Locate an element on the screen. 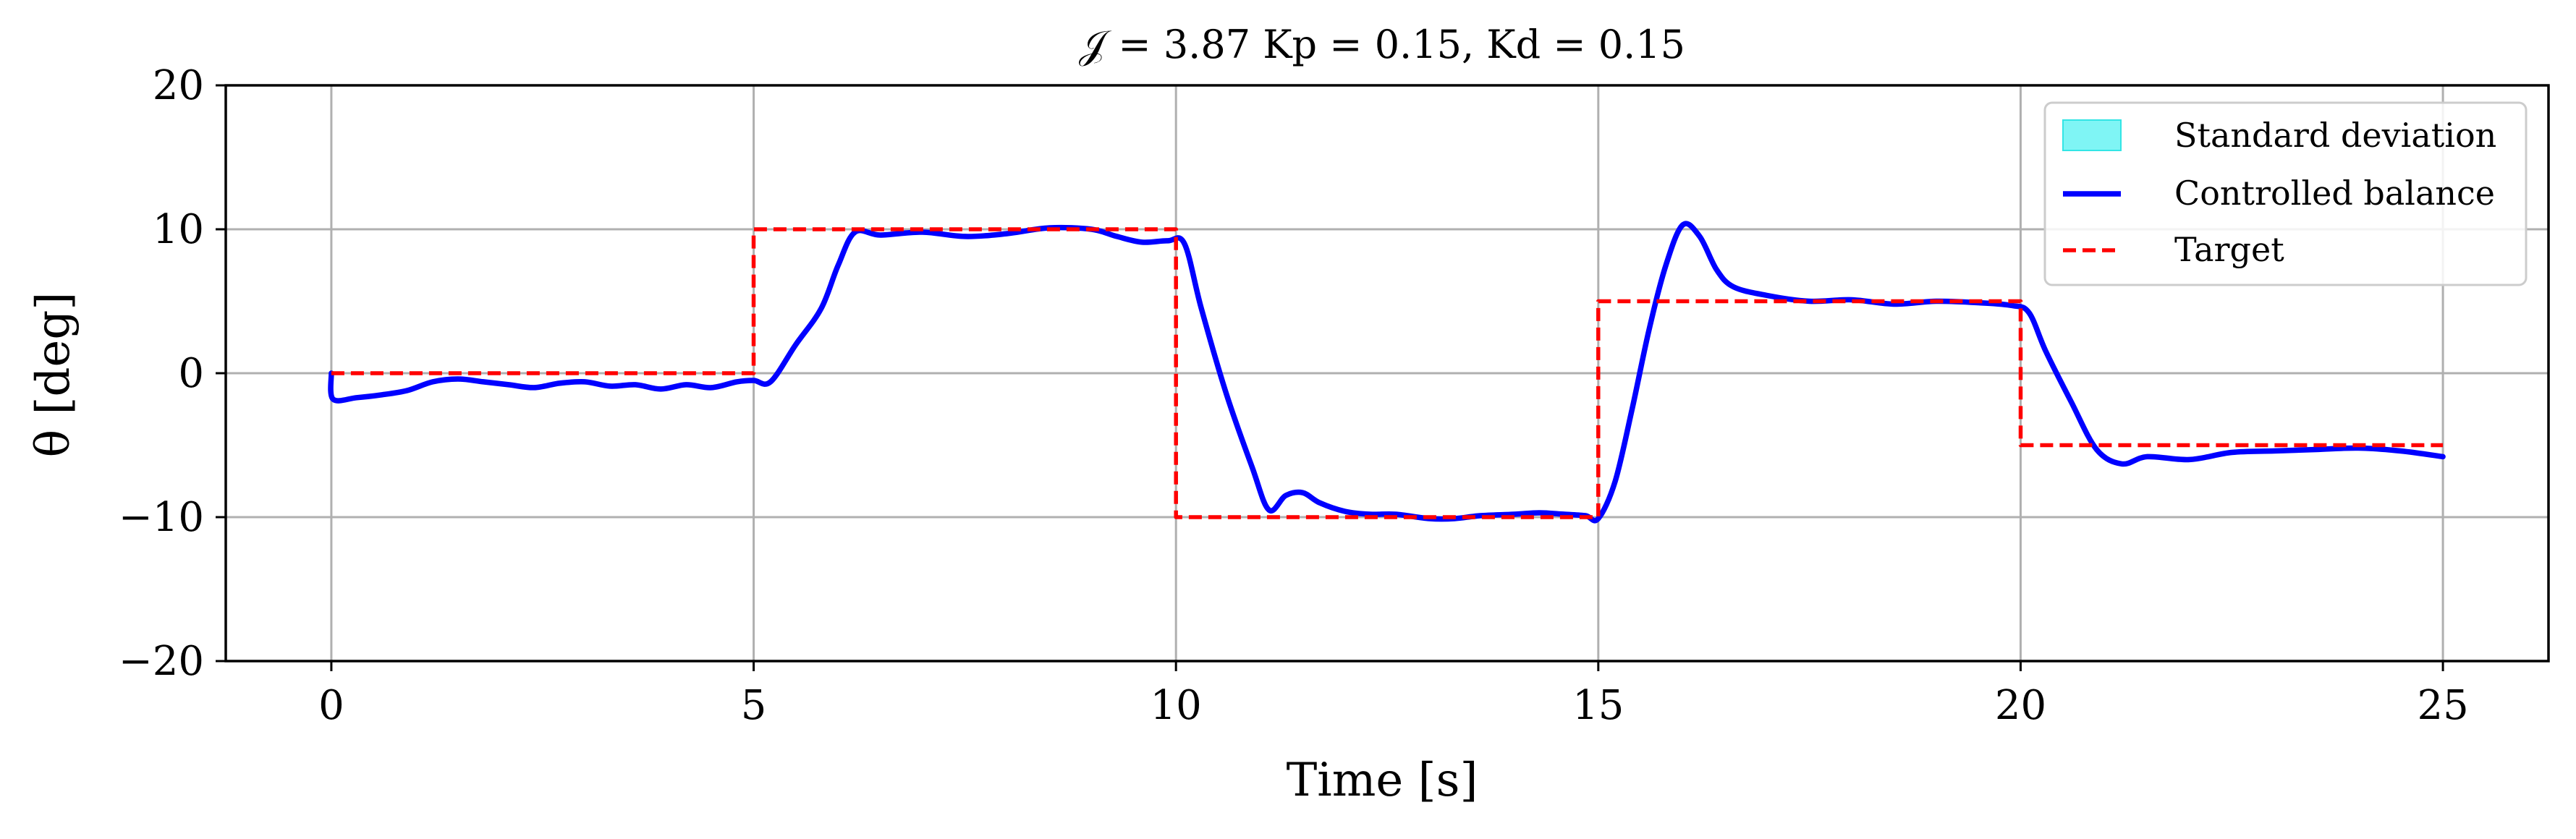 The height and width of the screenshot is (839, 2576). chart-title: 𝒥 = 3.87 Kp = 0.15, Kd = 0.15 is located at coordinates (1382, 44).